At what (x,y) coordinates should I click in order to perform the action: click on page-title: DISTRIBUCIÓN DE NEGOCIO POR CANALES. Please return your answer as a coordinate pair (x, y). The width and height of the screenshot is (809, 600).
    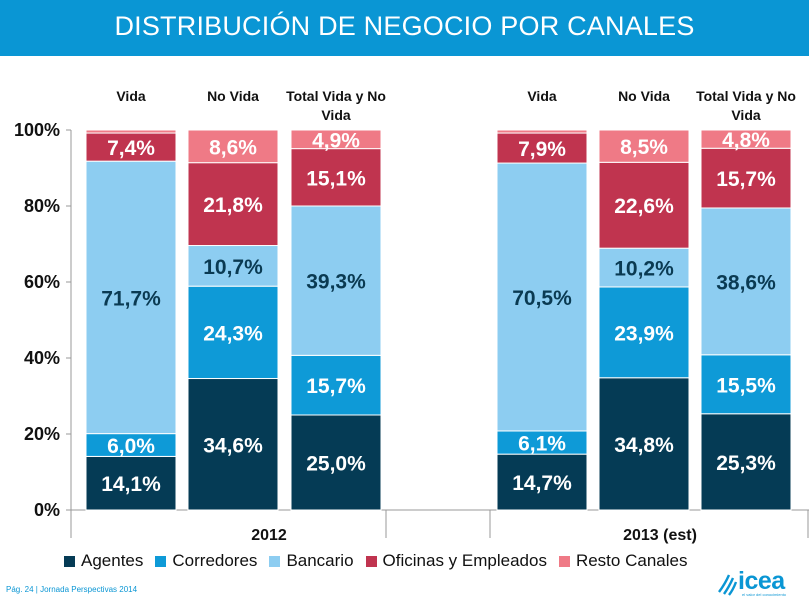
    Looking at the image, I should click on (404, 26).